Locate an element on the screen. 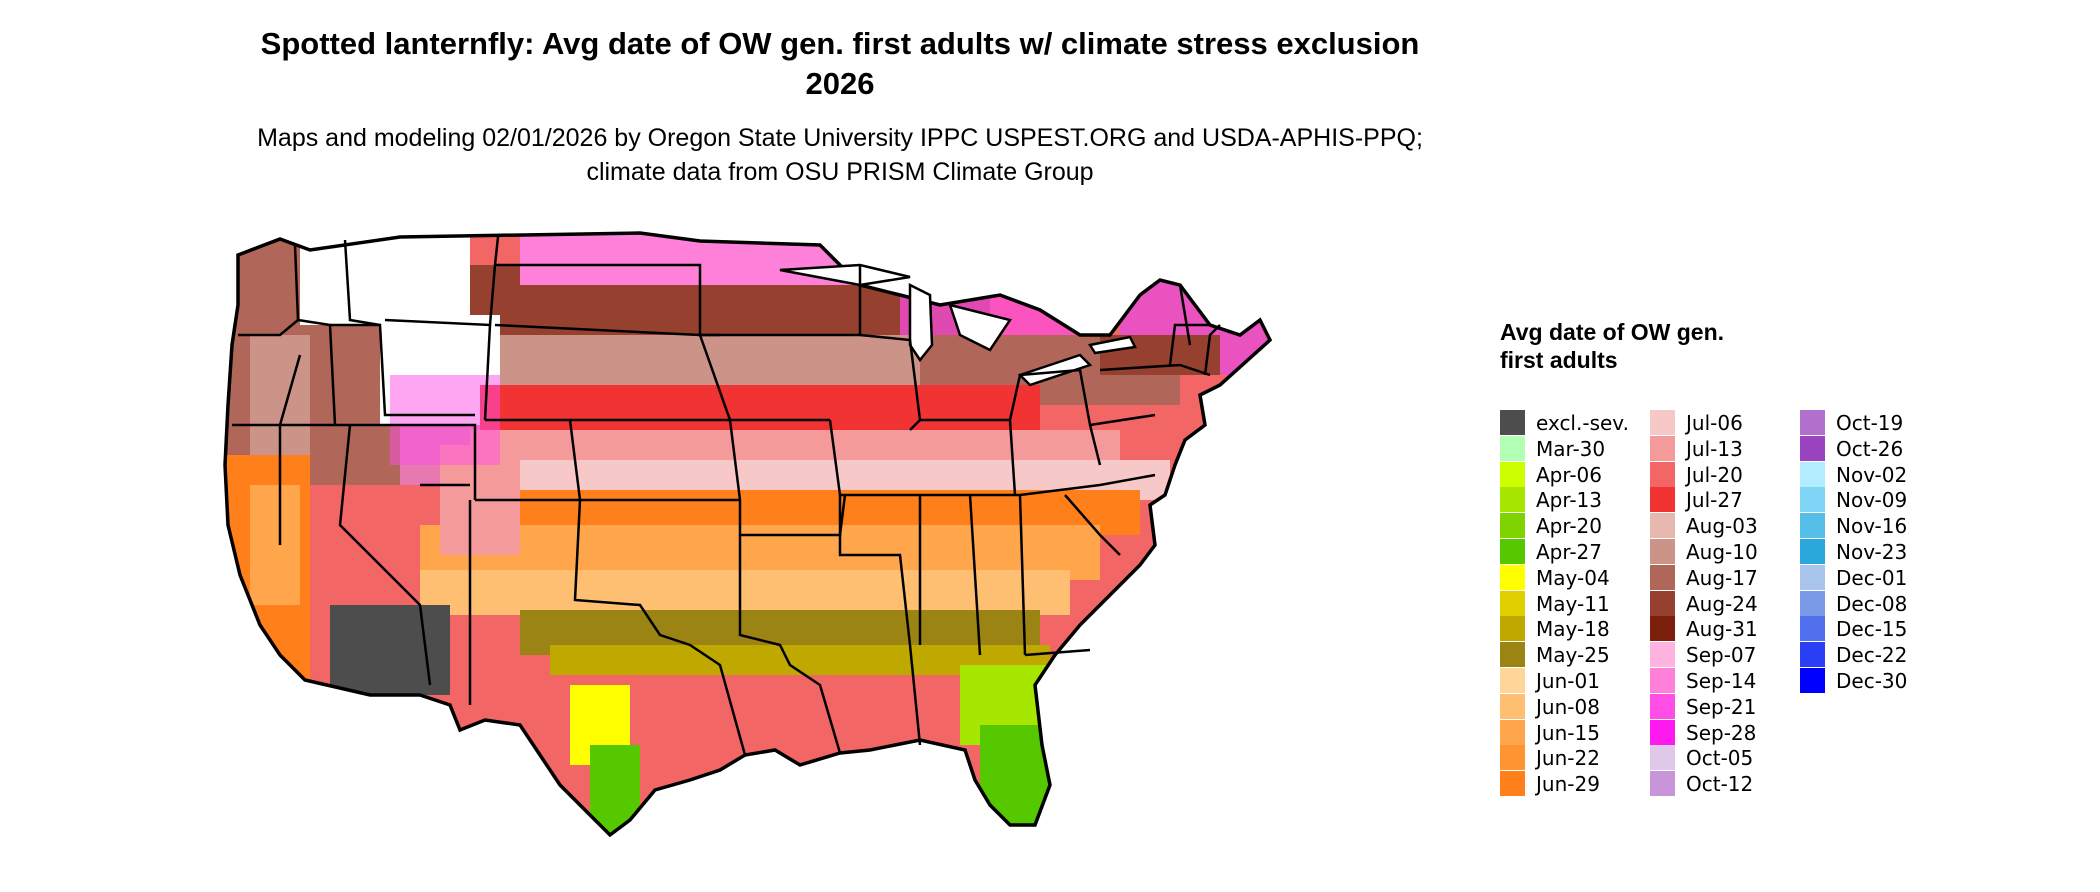 This screenshot has width=2100, height=892. legend-label: Sep-21 is located at coordinates (1721, 706).